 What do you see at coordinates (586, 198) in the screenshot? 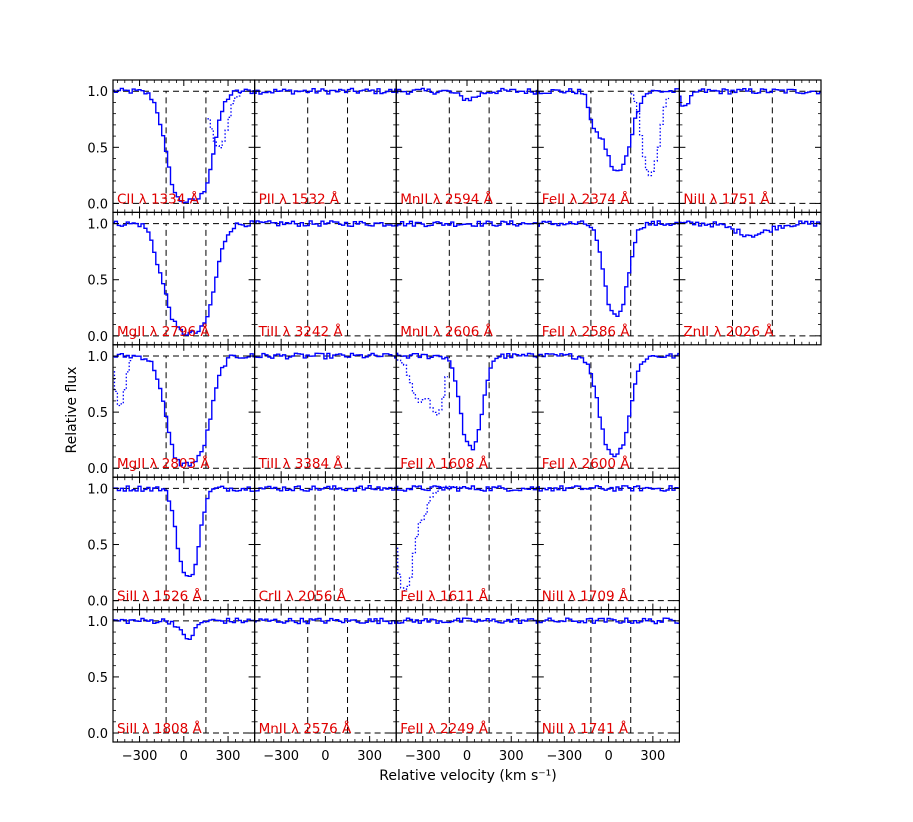
I see `ion-label: FeII λ 2374 Å` at bounding box center [586, 198].